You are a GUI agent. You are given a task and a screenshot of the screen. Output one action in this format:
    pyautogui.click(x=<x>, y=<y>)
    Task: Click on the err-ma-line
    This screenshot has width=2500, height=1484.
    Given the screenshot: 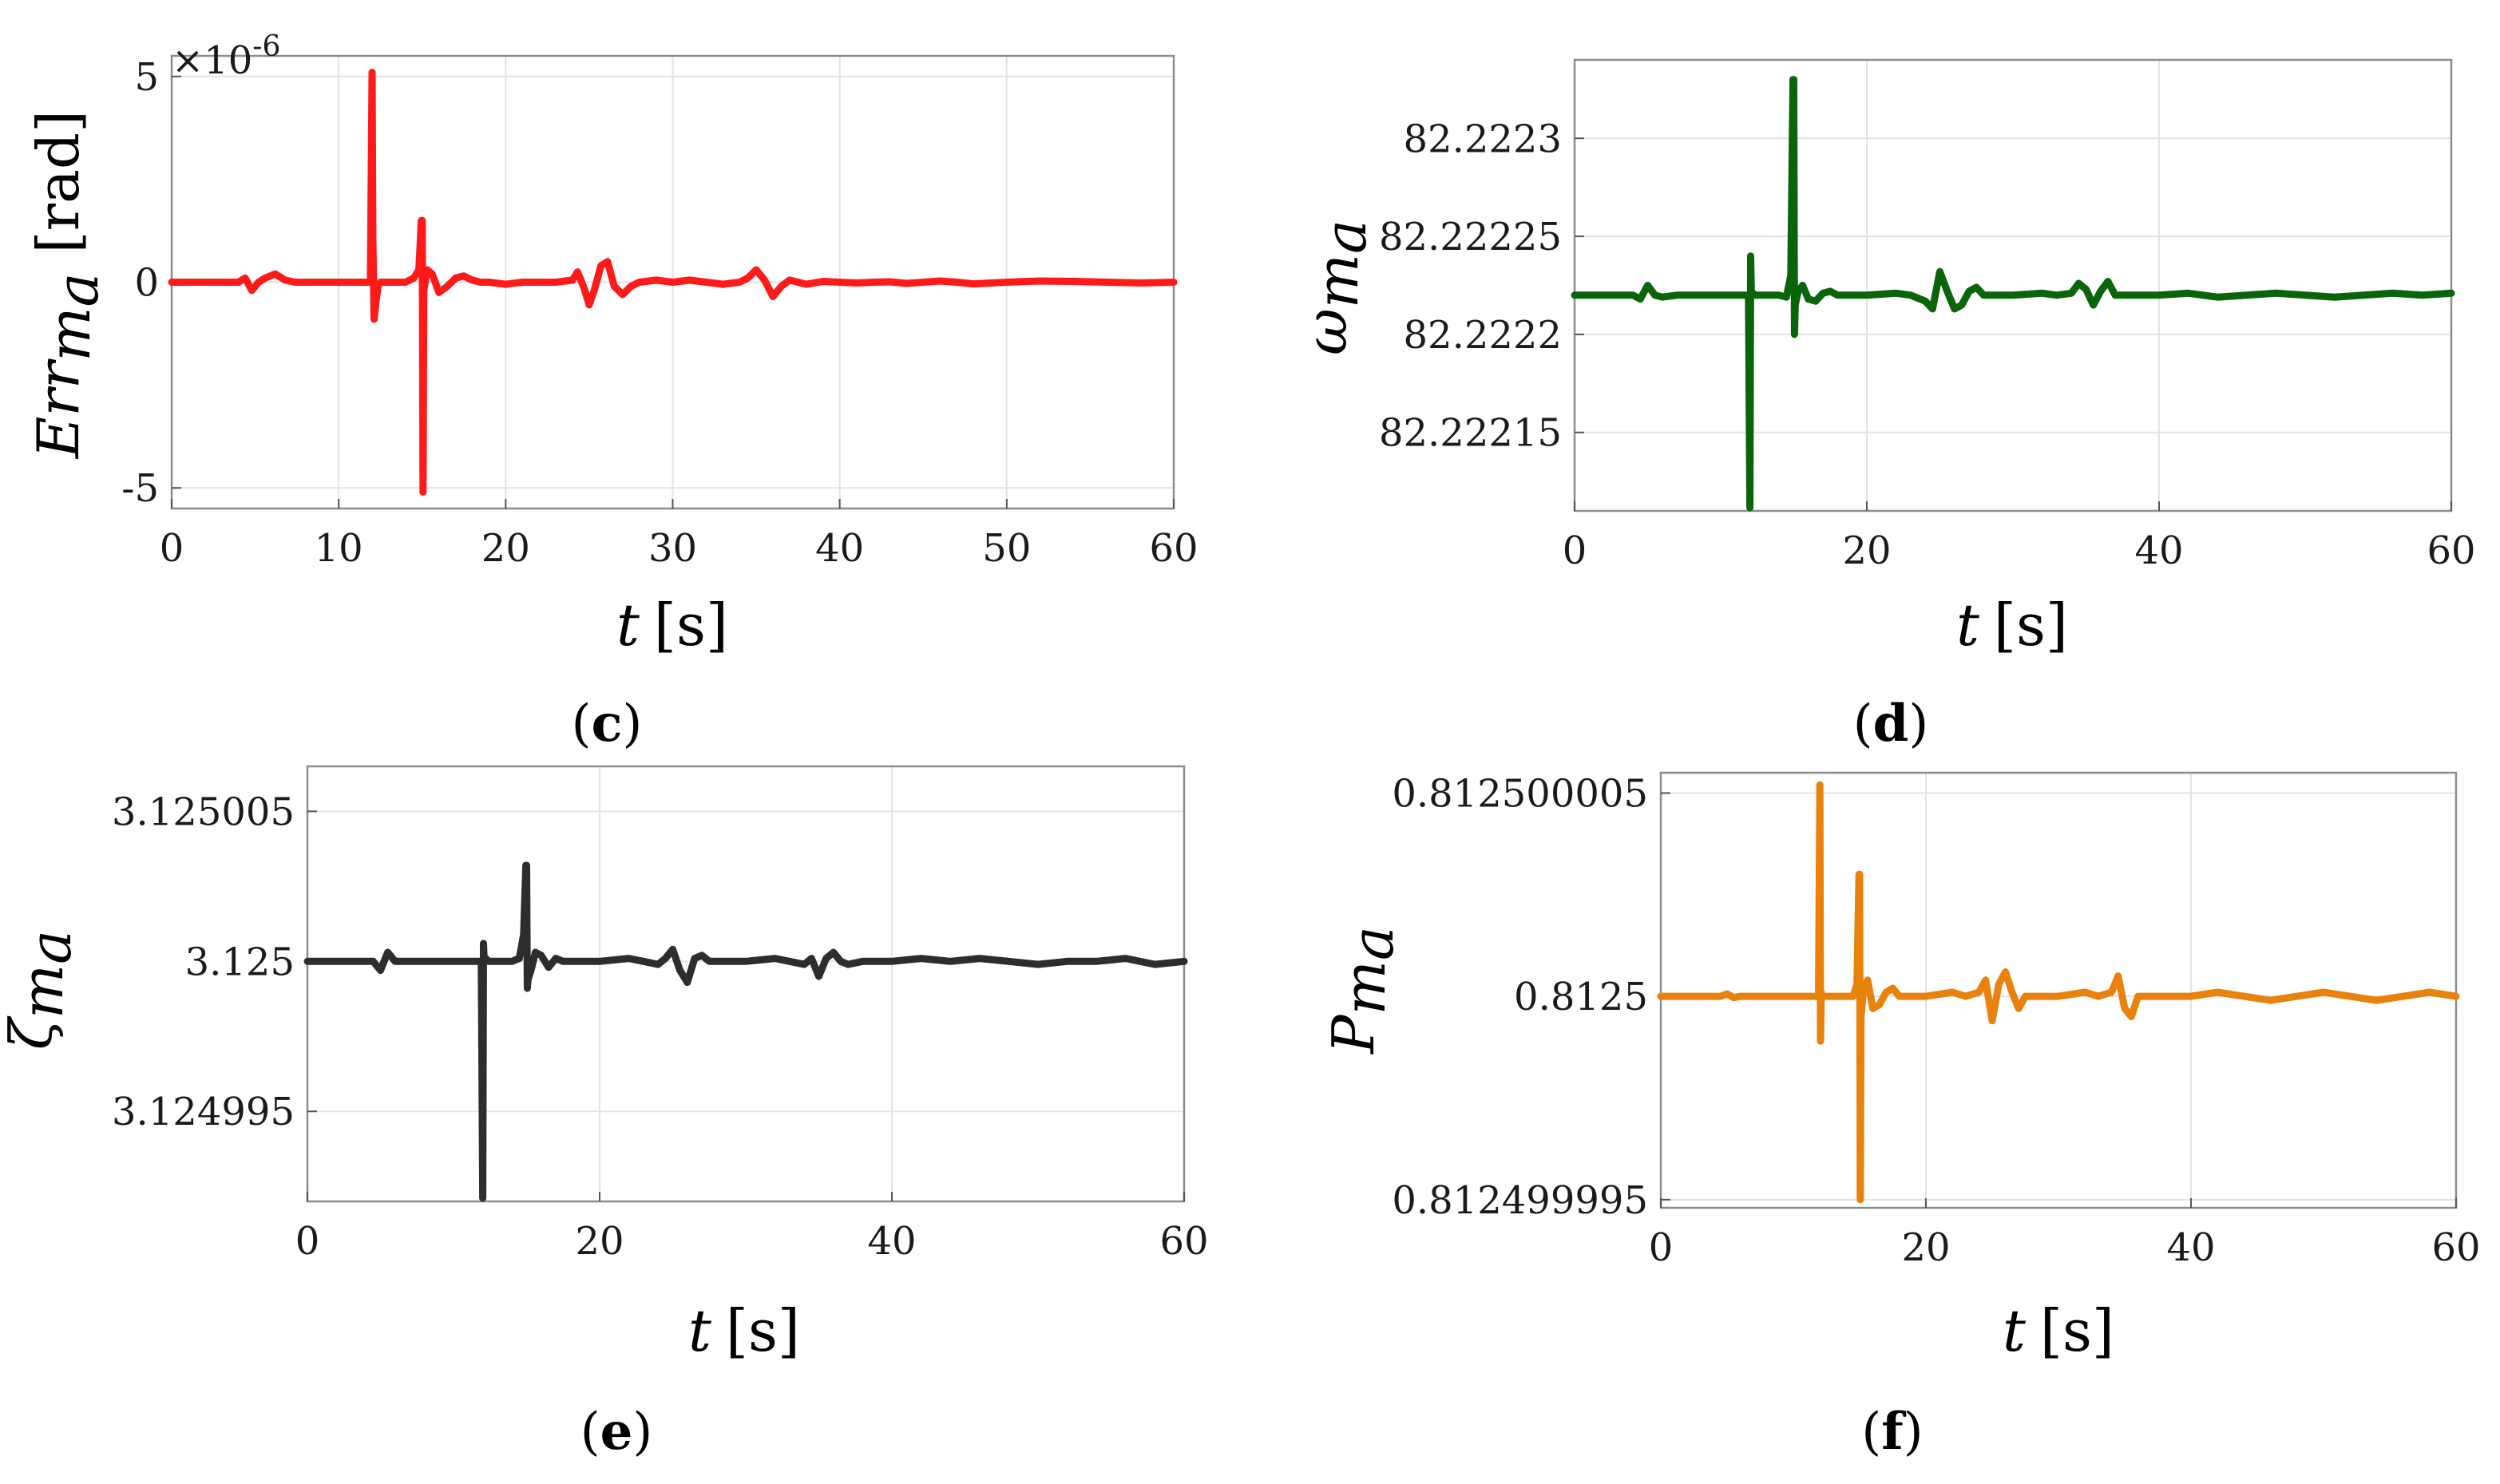 What is the action you would take?
    pyautogui.click(x=673, y=282)
    